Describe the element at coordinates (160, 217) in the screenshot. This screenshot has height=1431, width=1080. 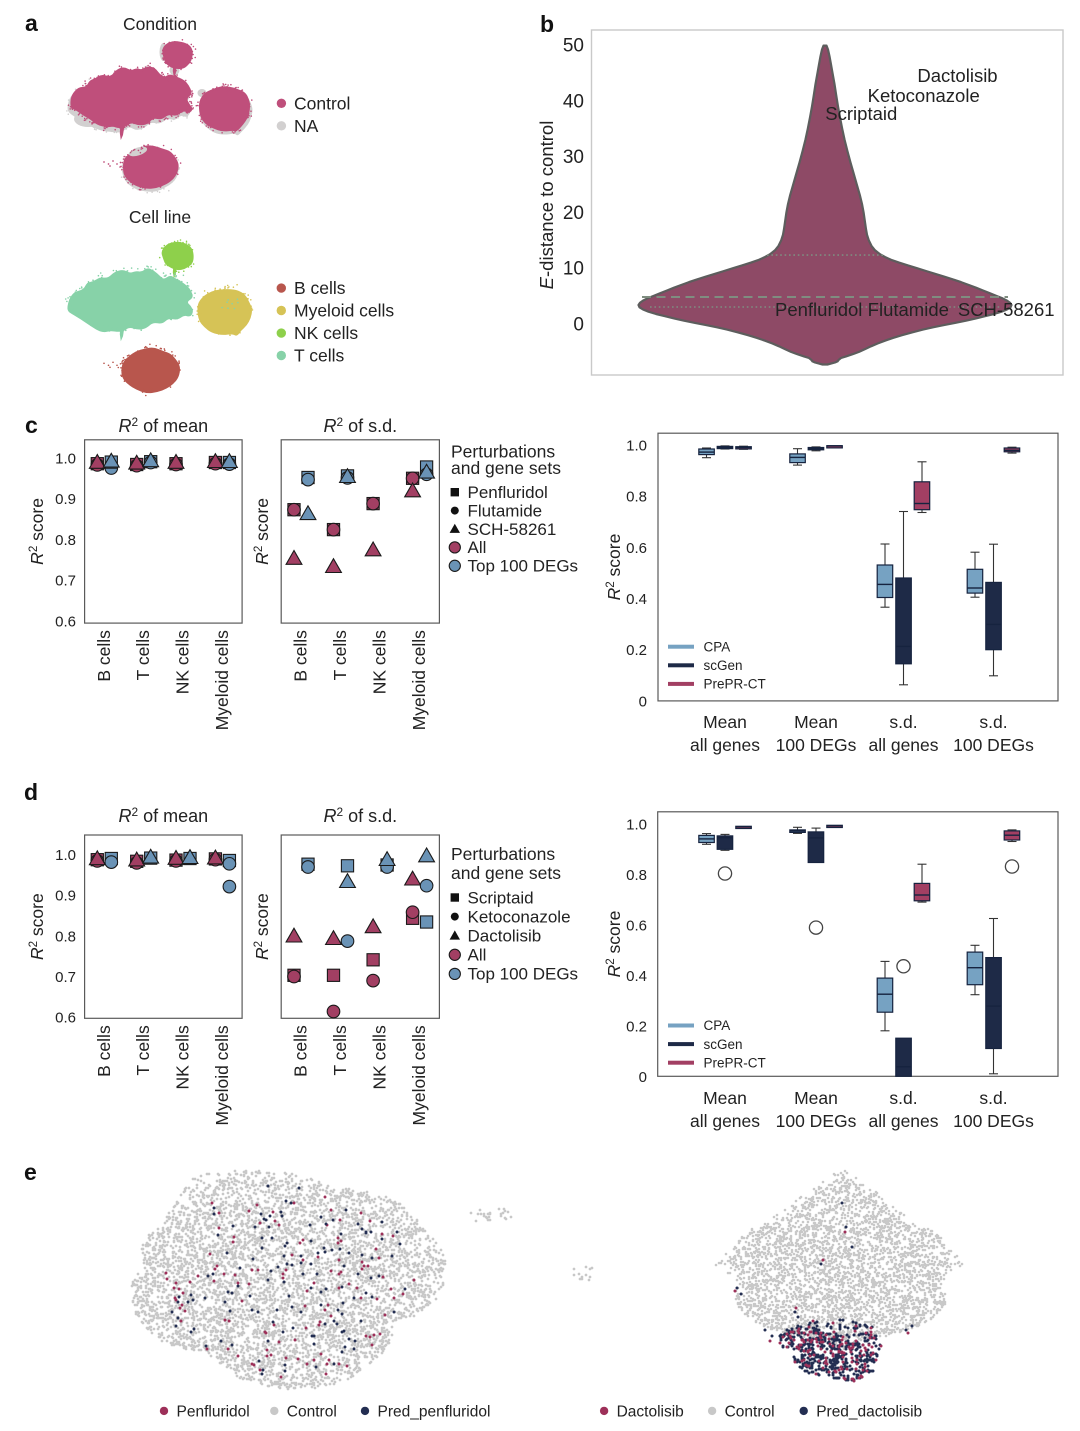
I see `svg-text: Cell line` at that location.